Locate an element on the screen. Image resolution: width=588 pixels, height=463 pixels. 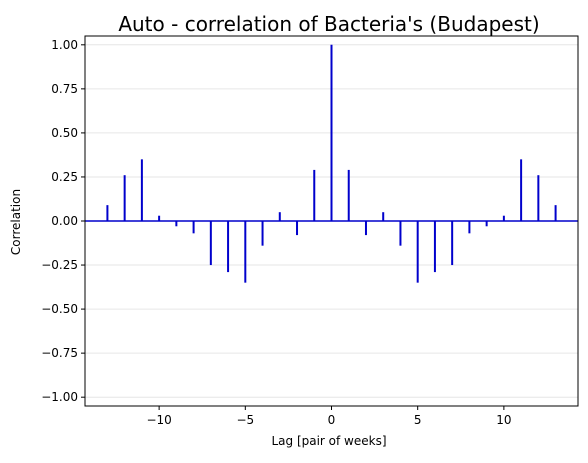
x-tick-label-1: −5 is located at coordinates (245, 420).